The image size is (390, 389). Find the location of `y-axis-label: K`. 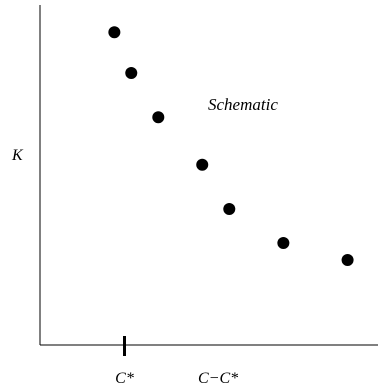

y-axis-label: K is located at coordinates (17, 155).